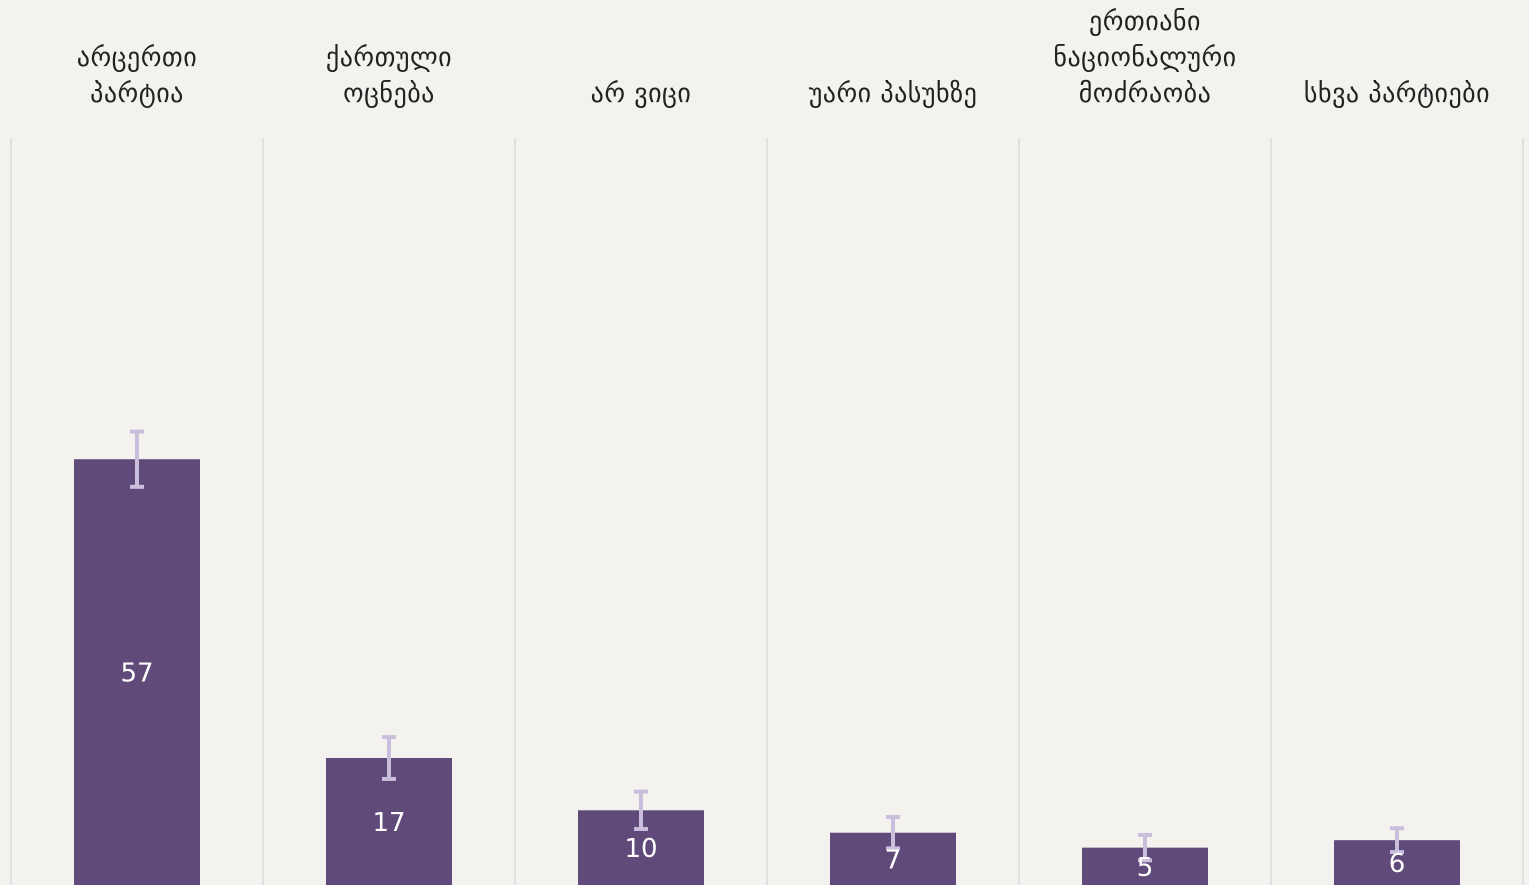 This screenshot has width=1529, height=885. I want to click on category-label: არ ვიცი, so click(641, 94).